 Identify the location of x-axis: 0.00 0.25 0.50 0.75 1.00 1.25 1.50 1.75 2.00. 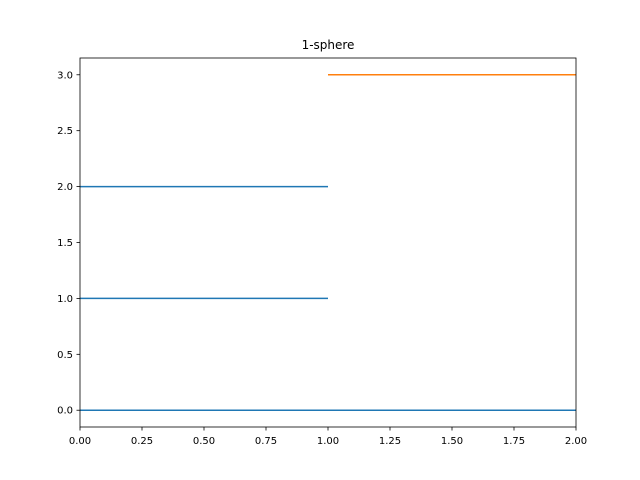
(328, 437).